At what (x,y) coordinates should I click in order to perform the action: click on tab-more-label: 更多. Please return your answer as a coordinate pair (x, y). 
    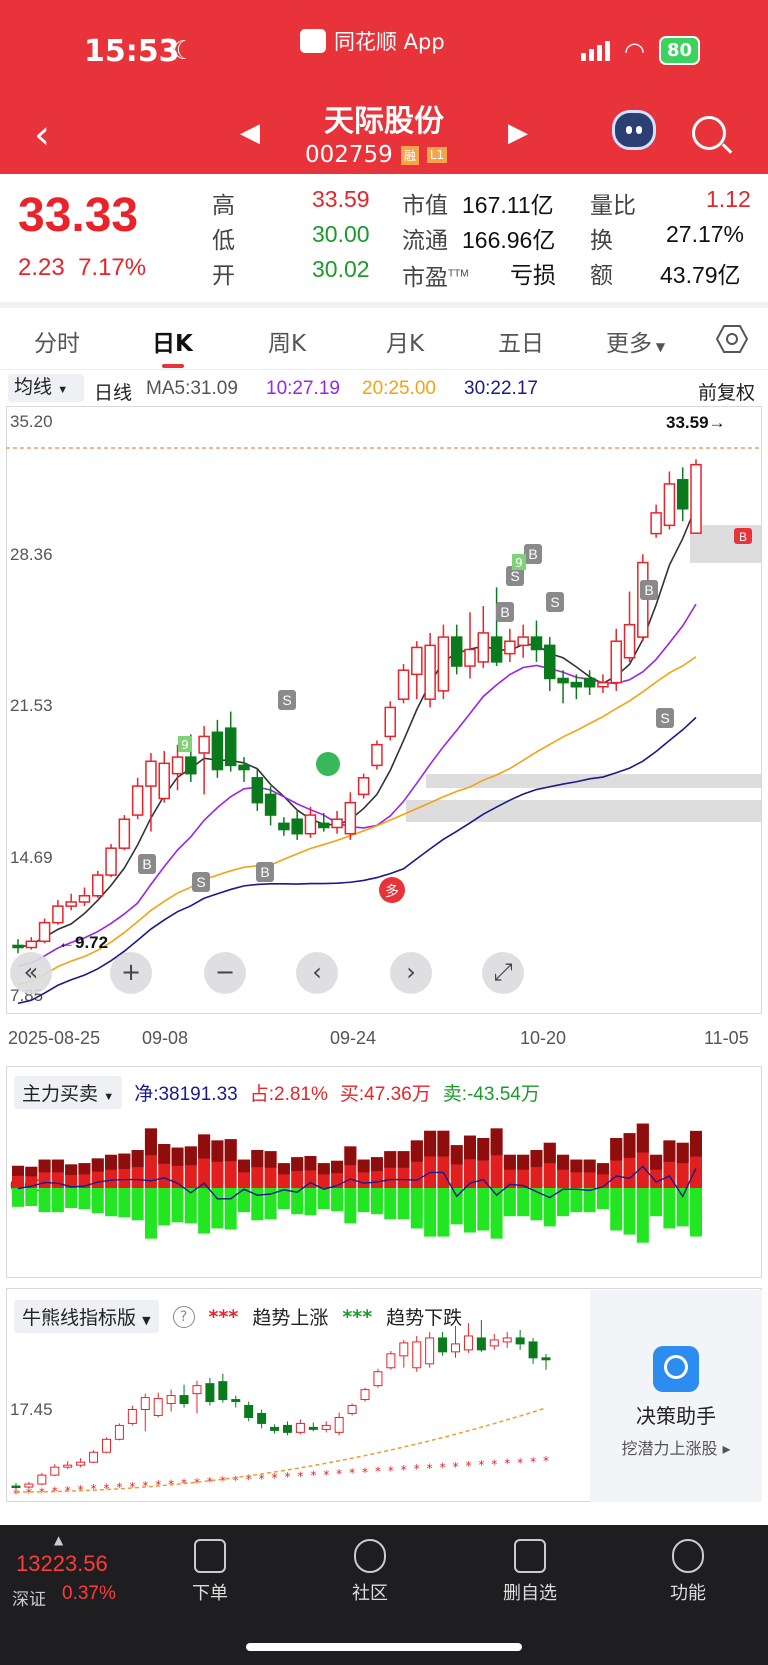
    Looking at the image, I should click on (629, 344).